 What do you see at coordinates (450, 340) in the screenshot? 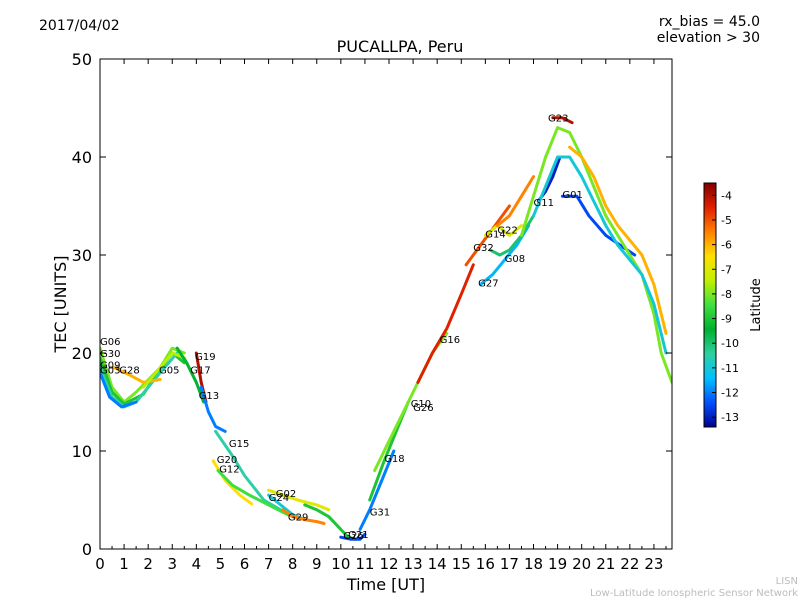
I see `sat-label-g16: G16` at bounding box center [450, 340].